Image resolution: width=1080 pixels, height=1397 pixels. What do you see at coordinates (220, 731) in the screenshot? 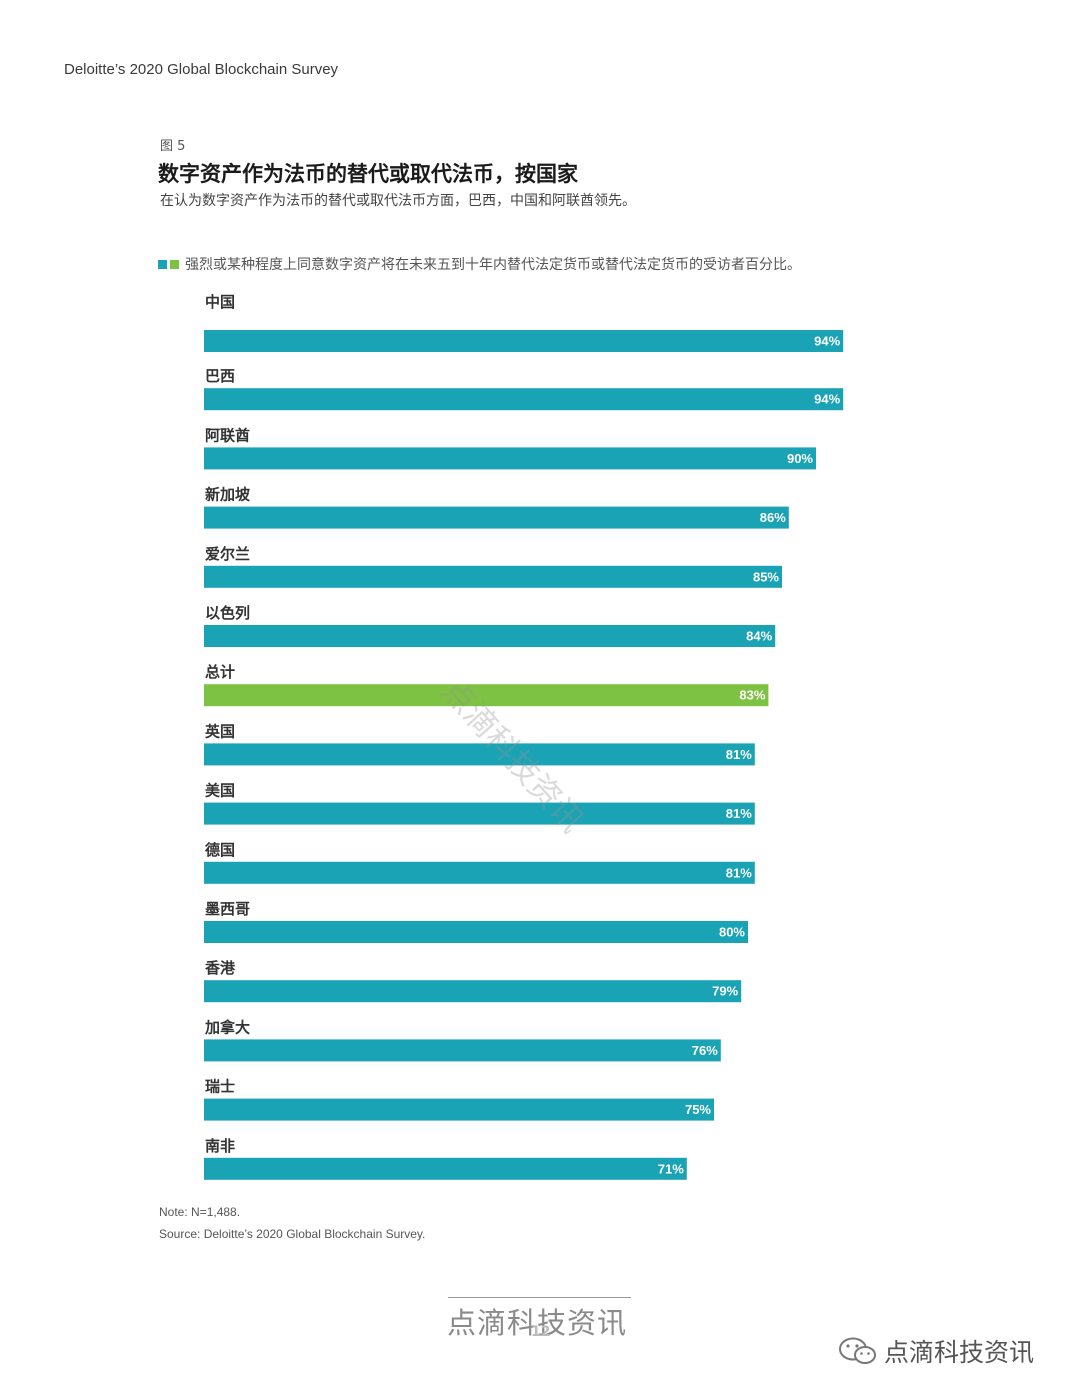
I see `category-label: 英国` at bounding box center [220, 731].